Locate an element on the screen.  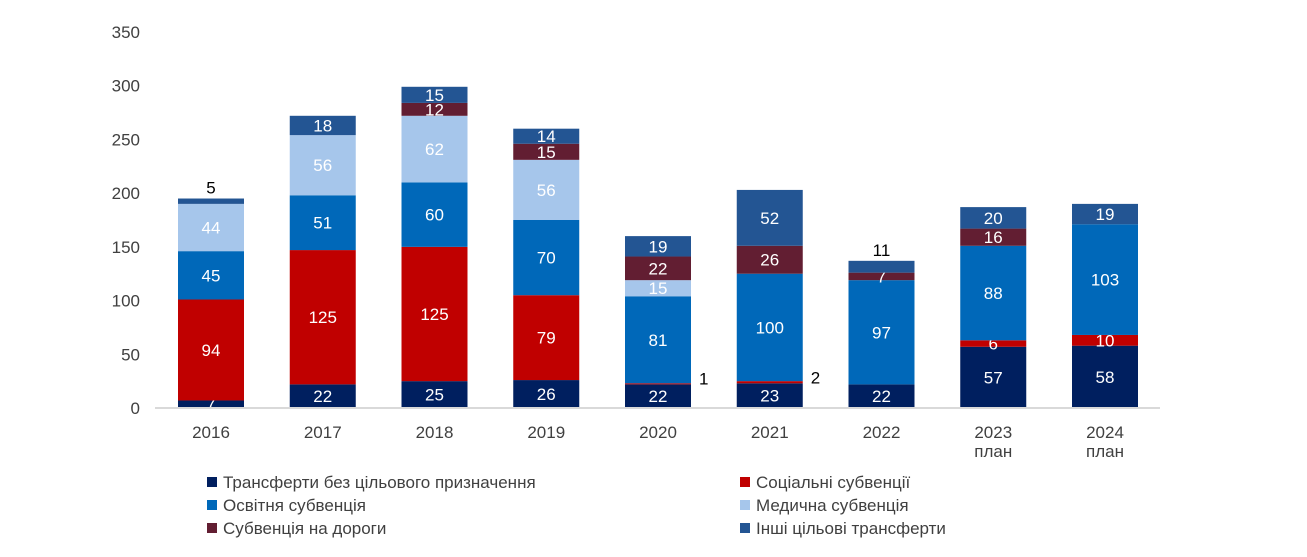
x-tick-label: план is located at coordinates (993, 451).